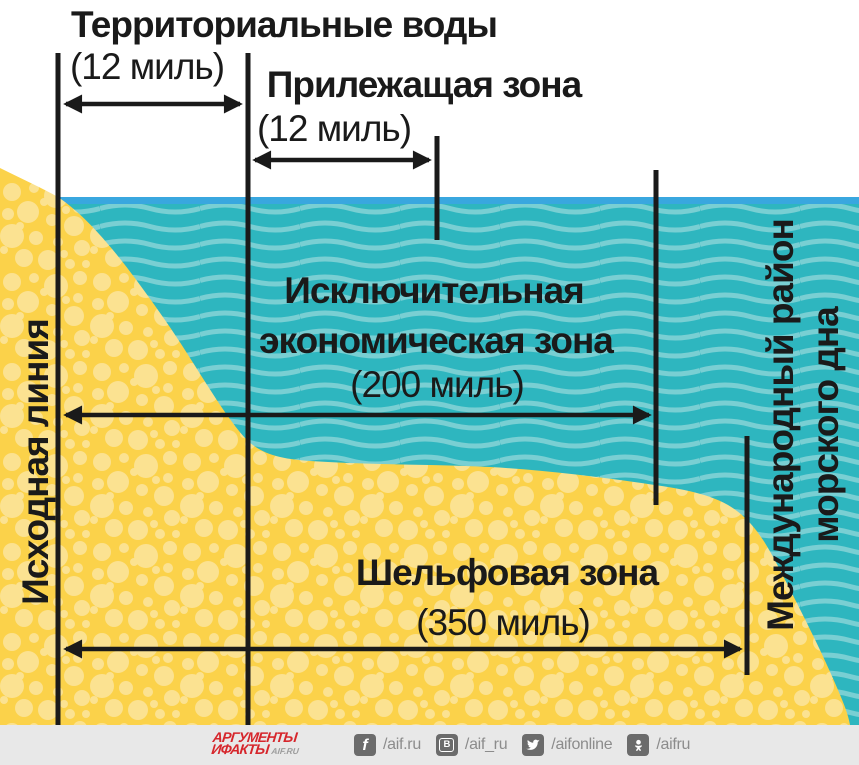 The width and height of the screenshot is (859, 765). Describe the element at coordinates (503, 622) in the screenshot. I see `shelf-zone-distance: (350 миль)` at that location.